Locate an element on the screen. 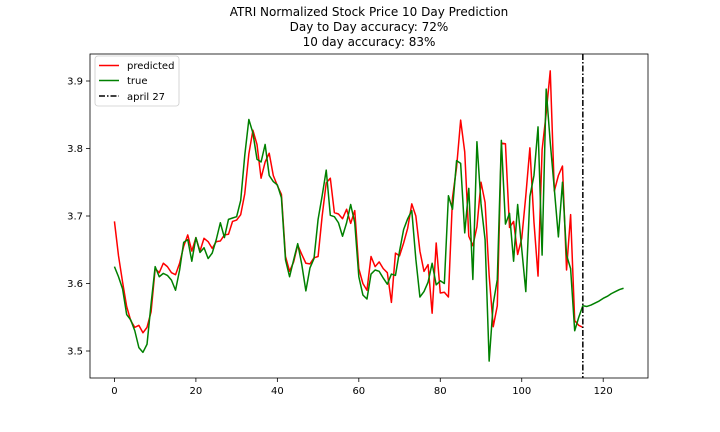 The width and height of the screenshot is (720, 432). x-axis: 0 20 40 60 80 100 120 is located at coordinates (362, 387).